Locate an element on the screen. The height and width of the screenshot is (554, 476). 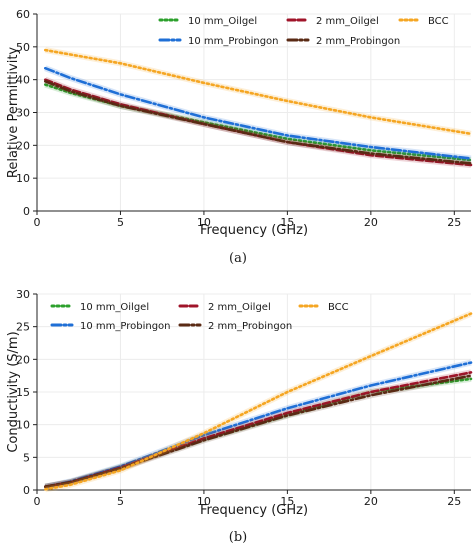
y-tick-label: 25 is located at coordinates (23, 327).